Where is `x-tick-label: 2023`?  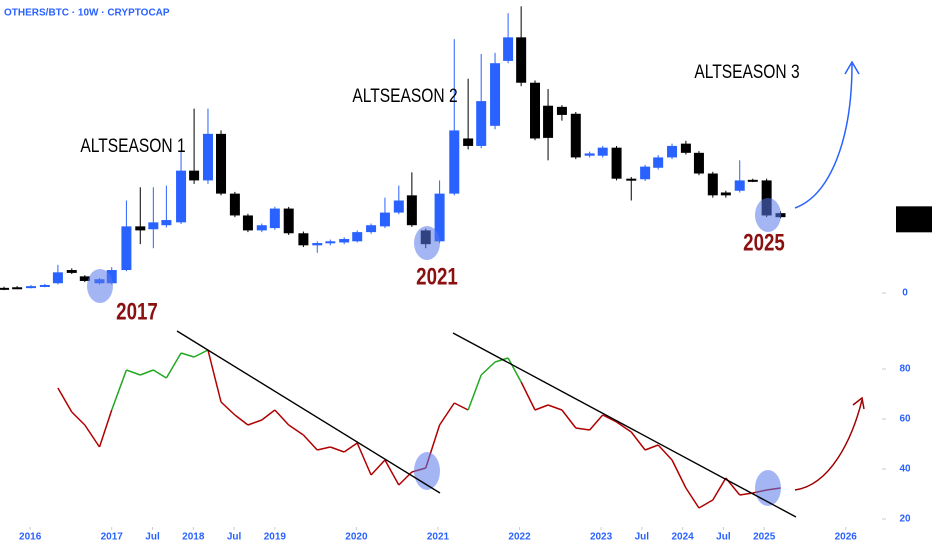 x-tick-label: 2023 is located at coordinates (601, 537).